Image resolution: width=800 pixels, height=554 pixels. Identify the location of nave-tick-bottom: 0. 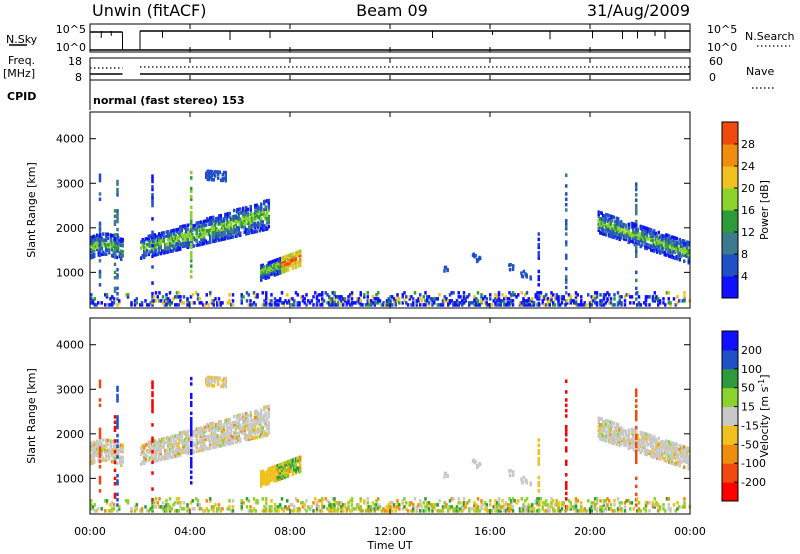
(712, 77).